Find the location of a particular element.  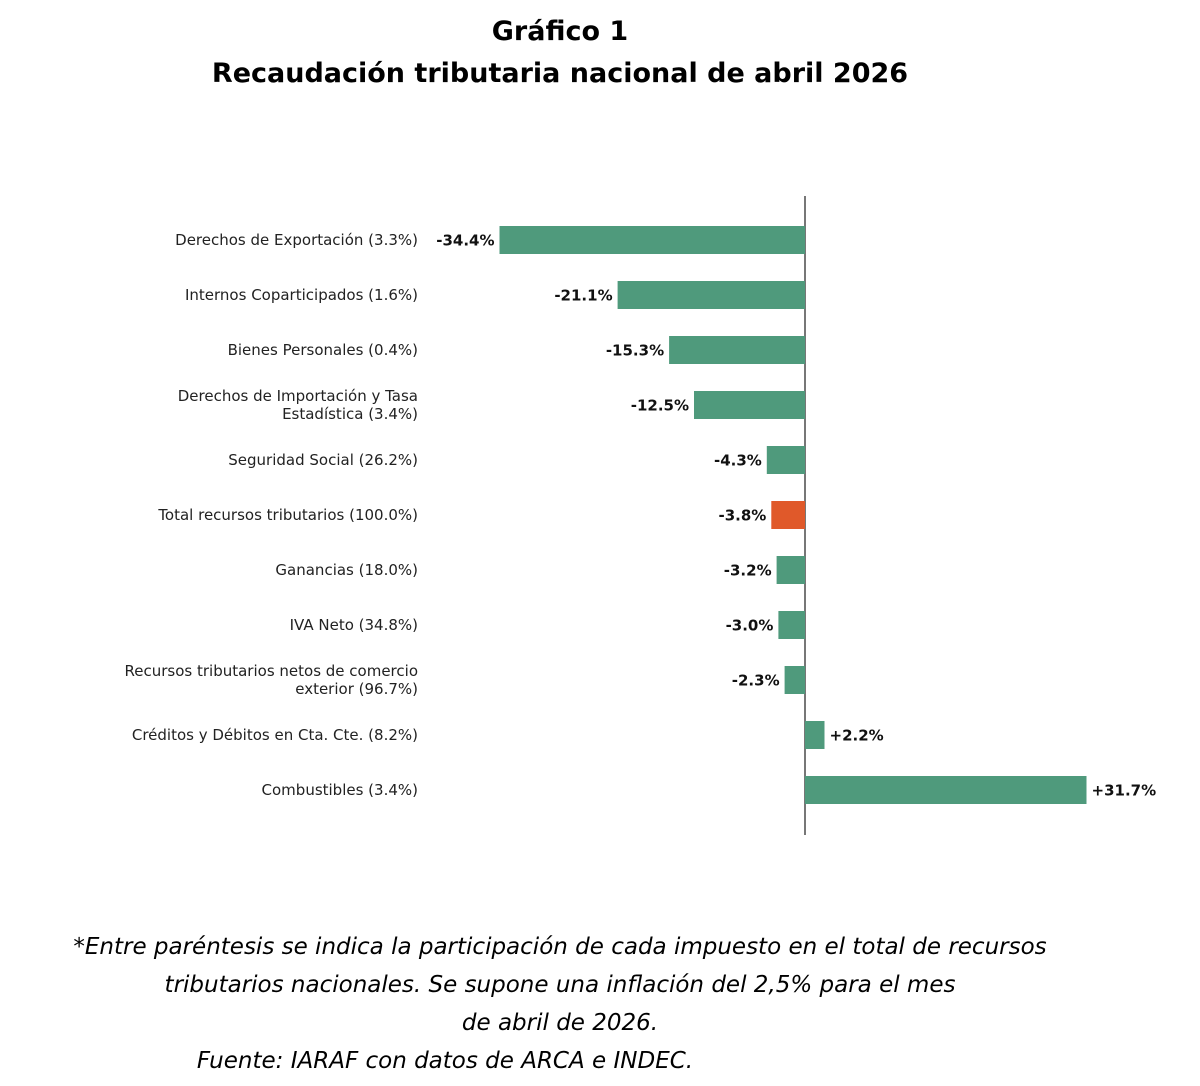

chart-title: Gráfico 1 is located at coordinates (560, 31).